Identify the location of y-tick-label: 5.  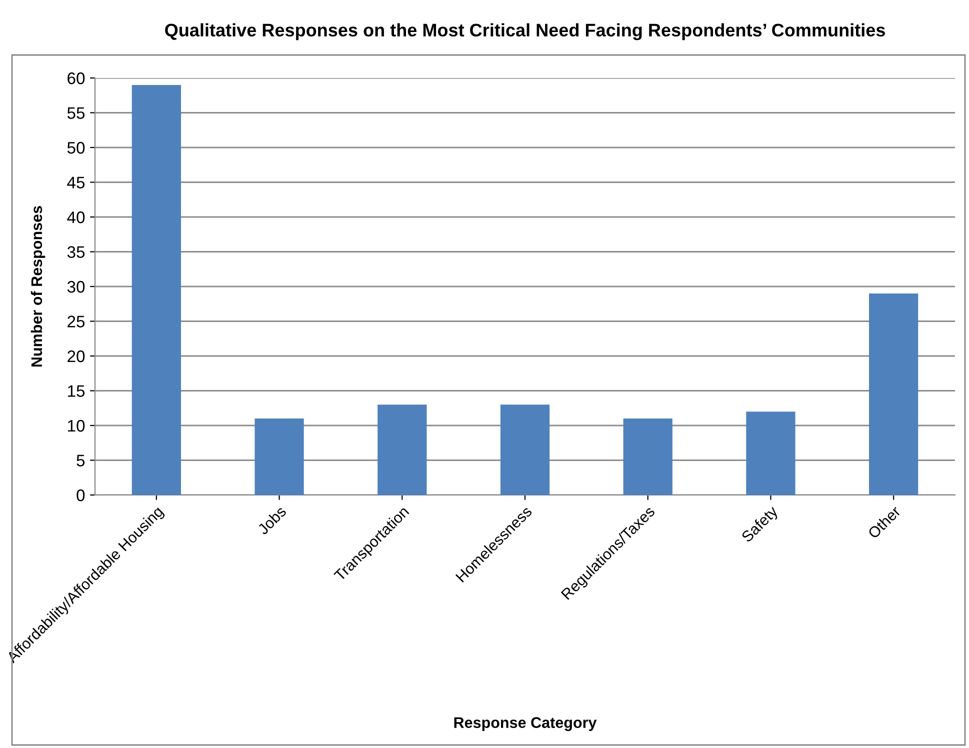
(80, 460).